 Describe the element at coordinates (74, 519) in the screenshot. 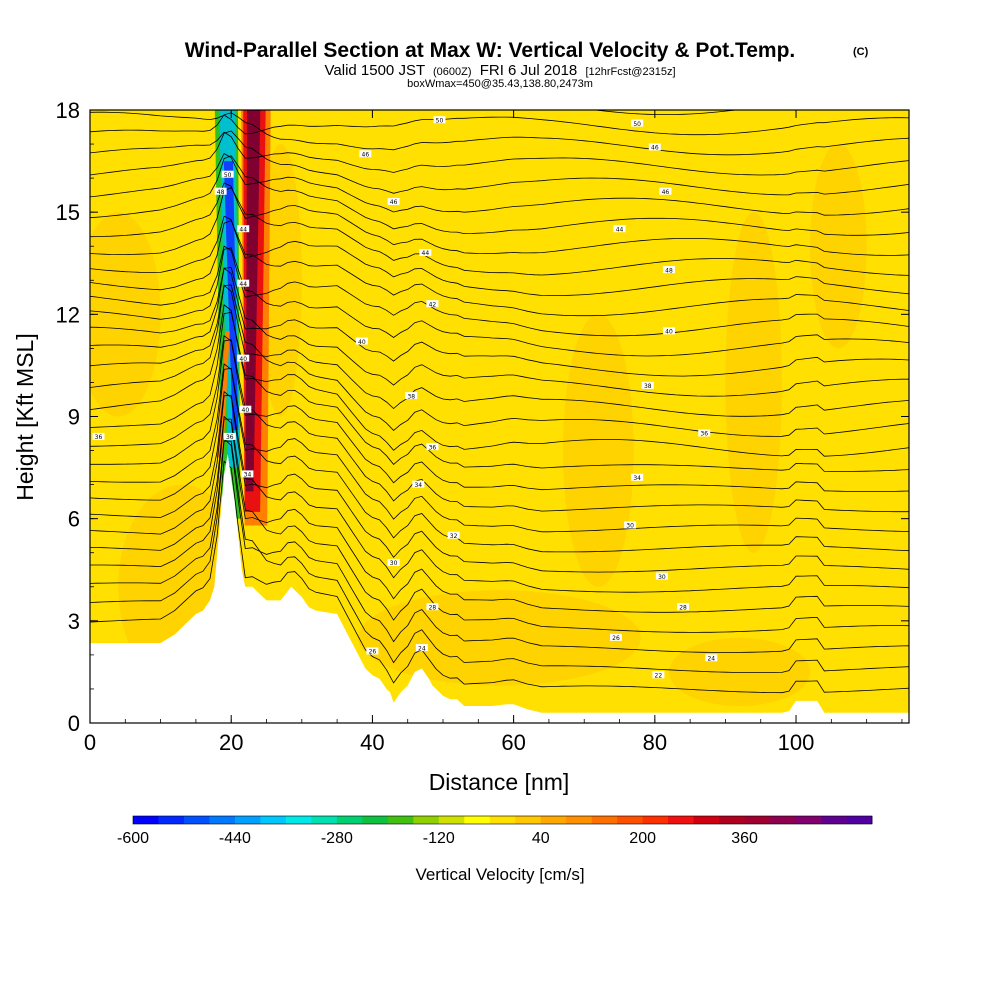

I see `y-tick-label: 6` at that location.